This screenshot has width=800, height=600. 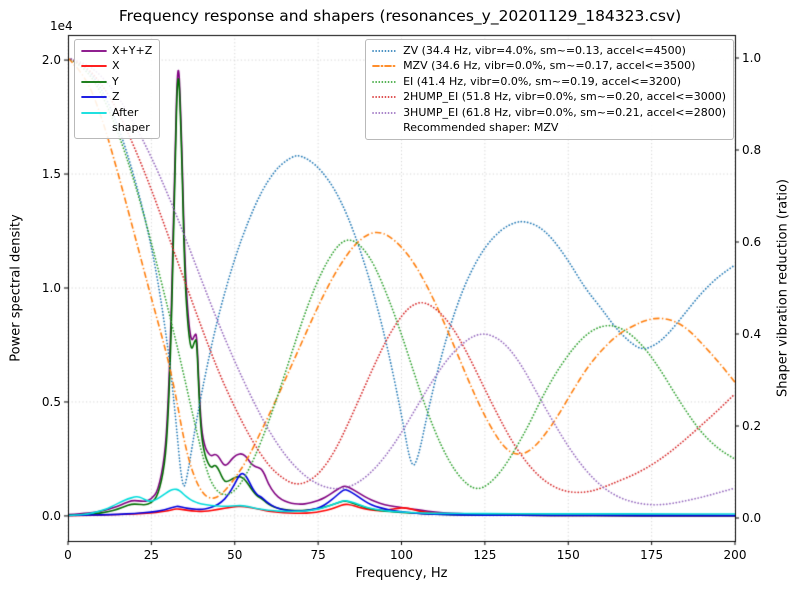 What do you see at coordinates (752, 334) in the screenshot?
I see `y-right-tick-label: 0.4` at bounding box center [752, 334].